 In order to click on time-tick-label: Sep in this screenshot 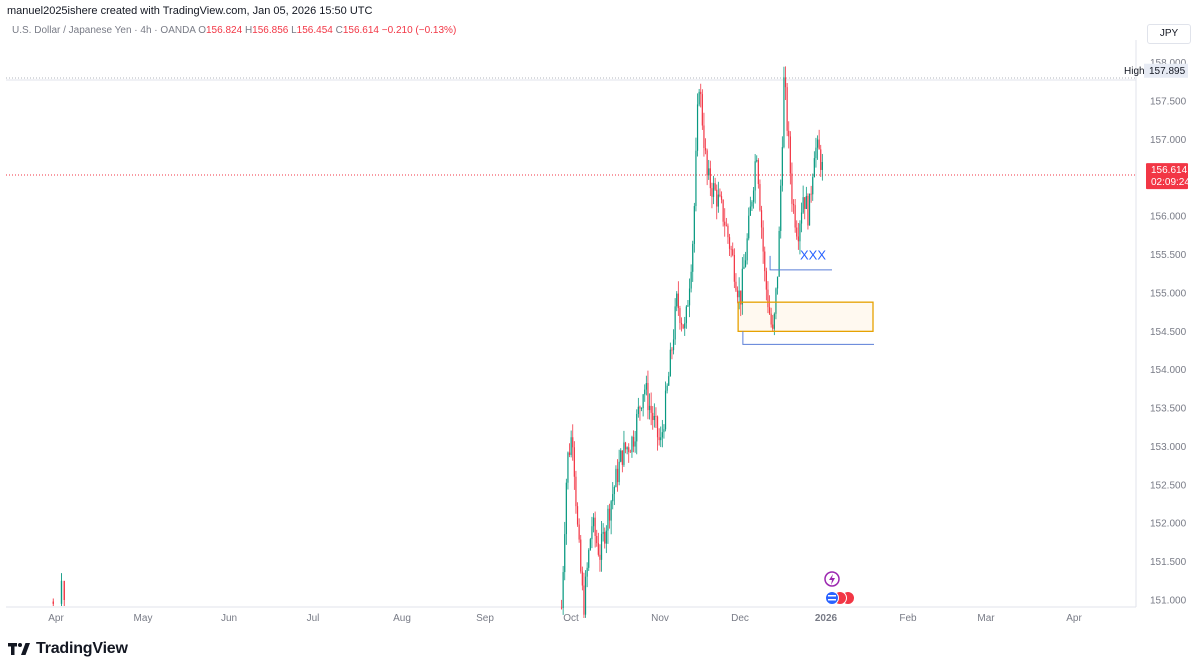, I will do `click(485, 618)`.